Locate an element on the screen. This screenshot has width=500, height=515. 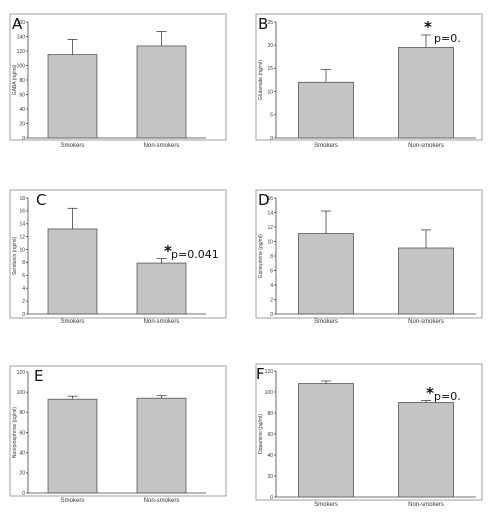
y-axis-label: Glutamate (ng/ml) is located at coordinates (261, 80).